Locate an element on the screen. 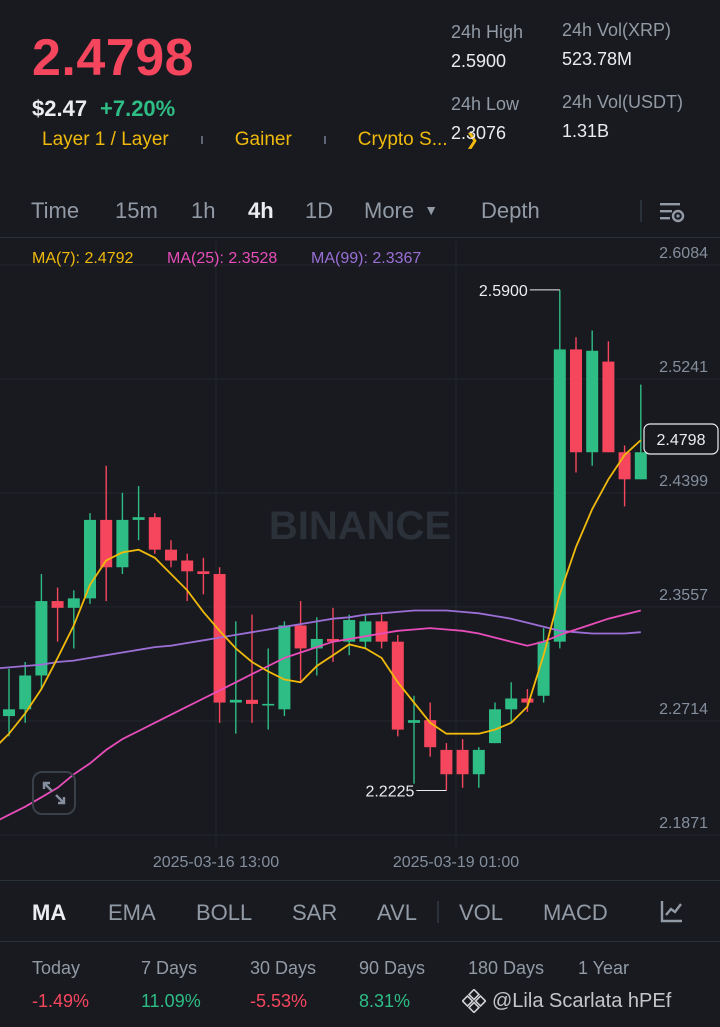 The height and width of the screenshot is (1027, 720). tab-1d: 1D is located at coordinates (319, 210).